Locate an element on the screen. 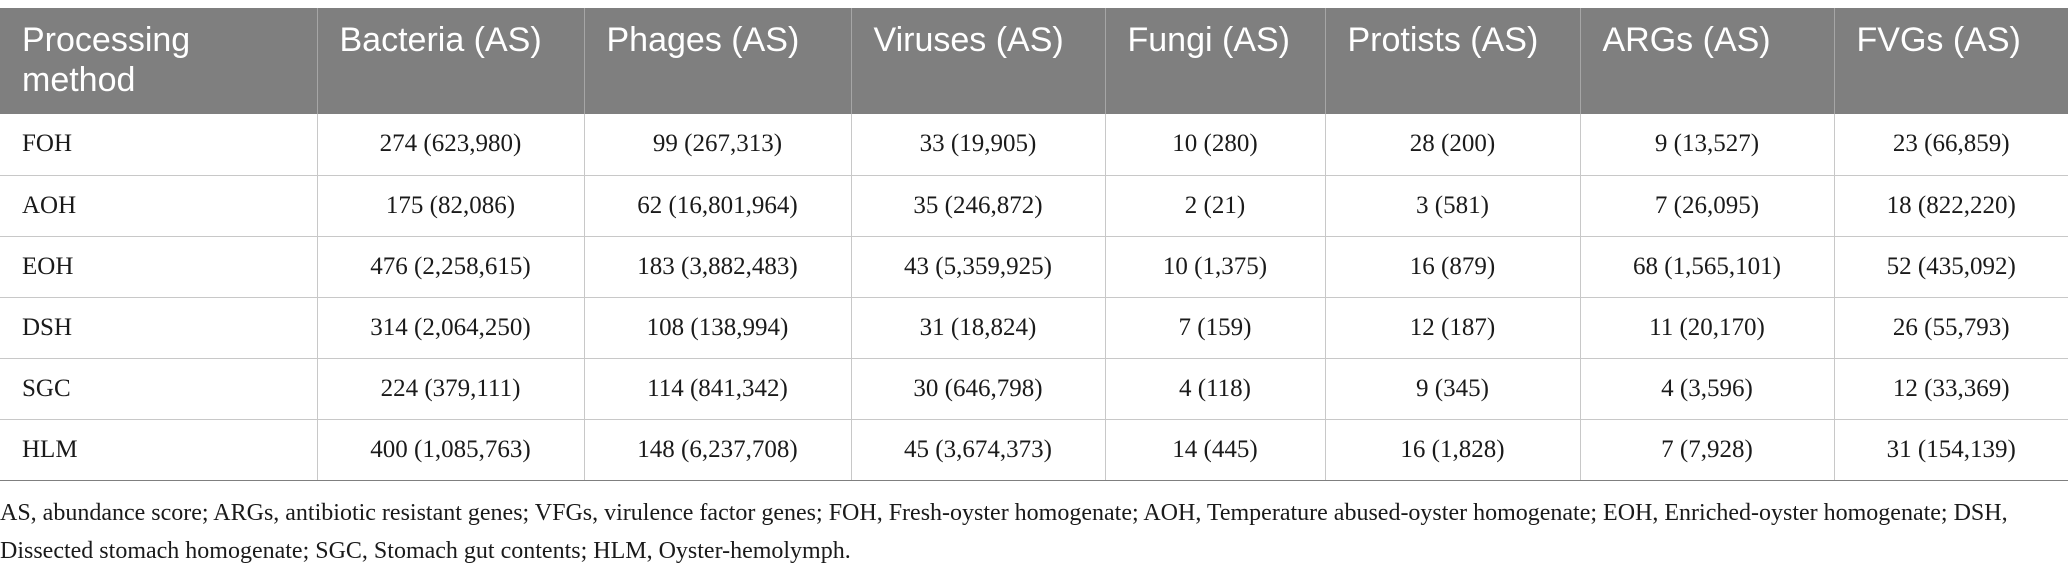 The image size is (2068, 581). cell-viruses: 30 (646,798) is located at coordinates (978, 389).